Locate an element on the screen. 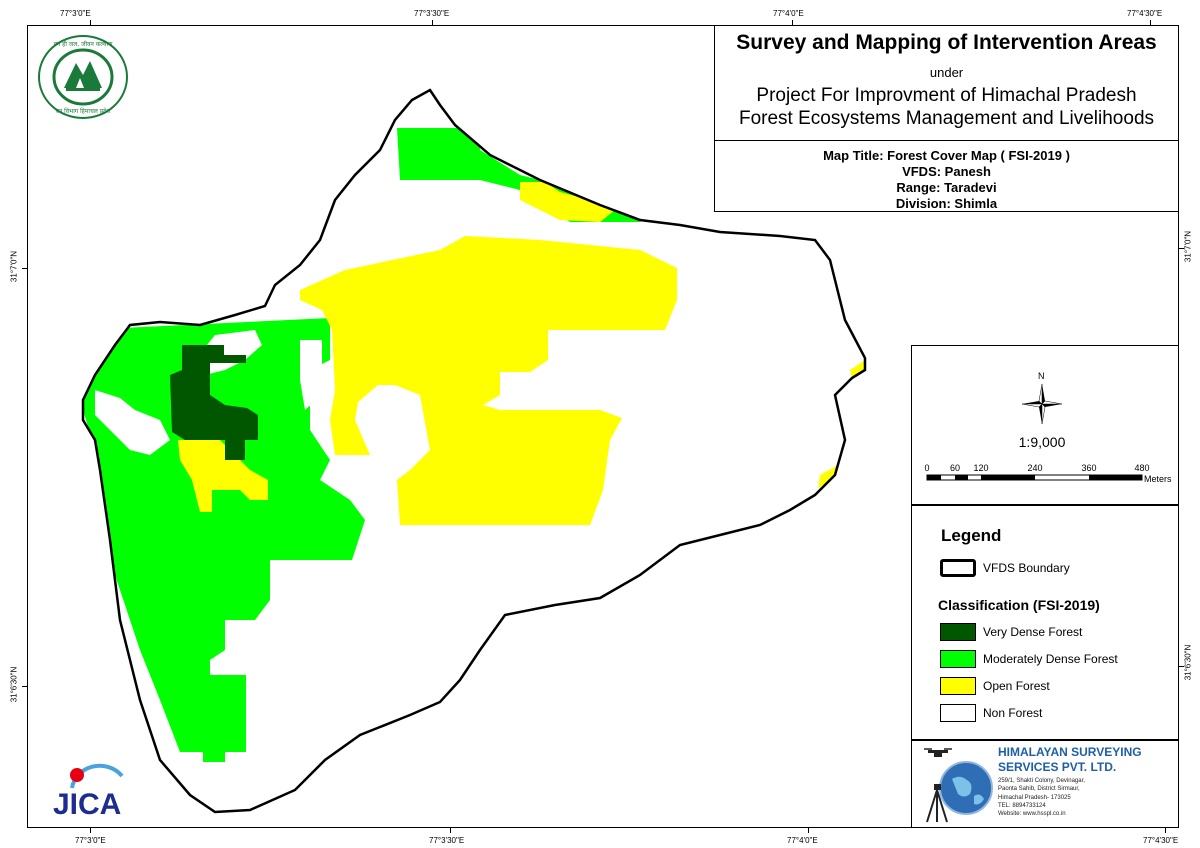  company-name: HIMALAYAN SURVEYING SERVICES PVT. LTD. is located at coordinates (1070, 760).